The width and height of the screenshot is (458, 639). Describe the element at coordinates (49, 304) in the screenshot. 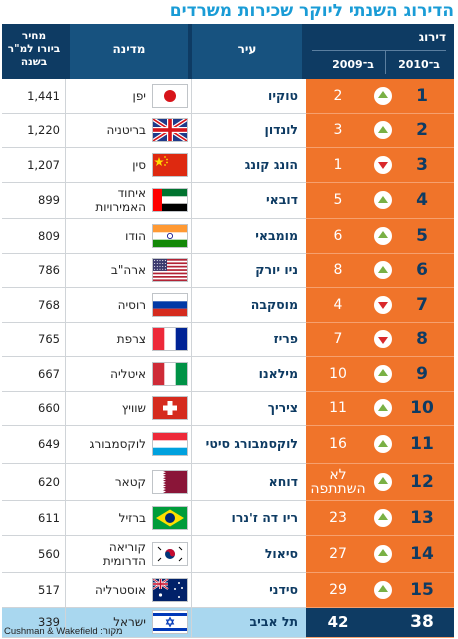

I see `price-value: 768` at that location.